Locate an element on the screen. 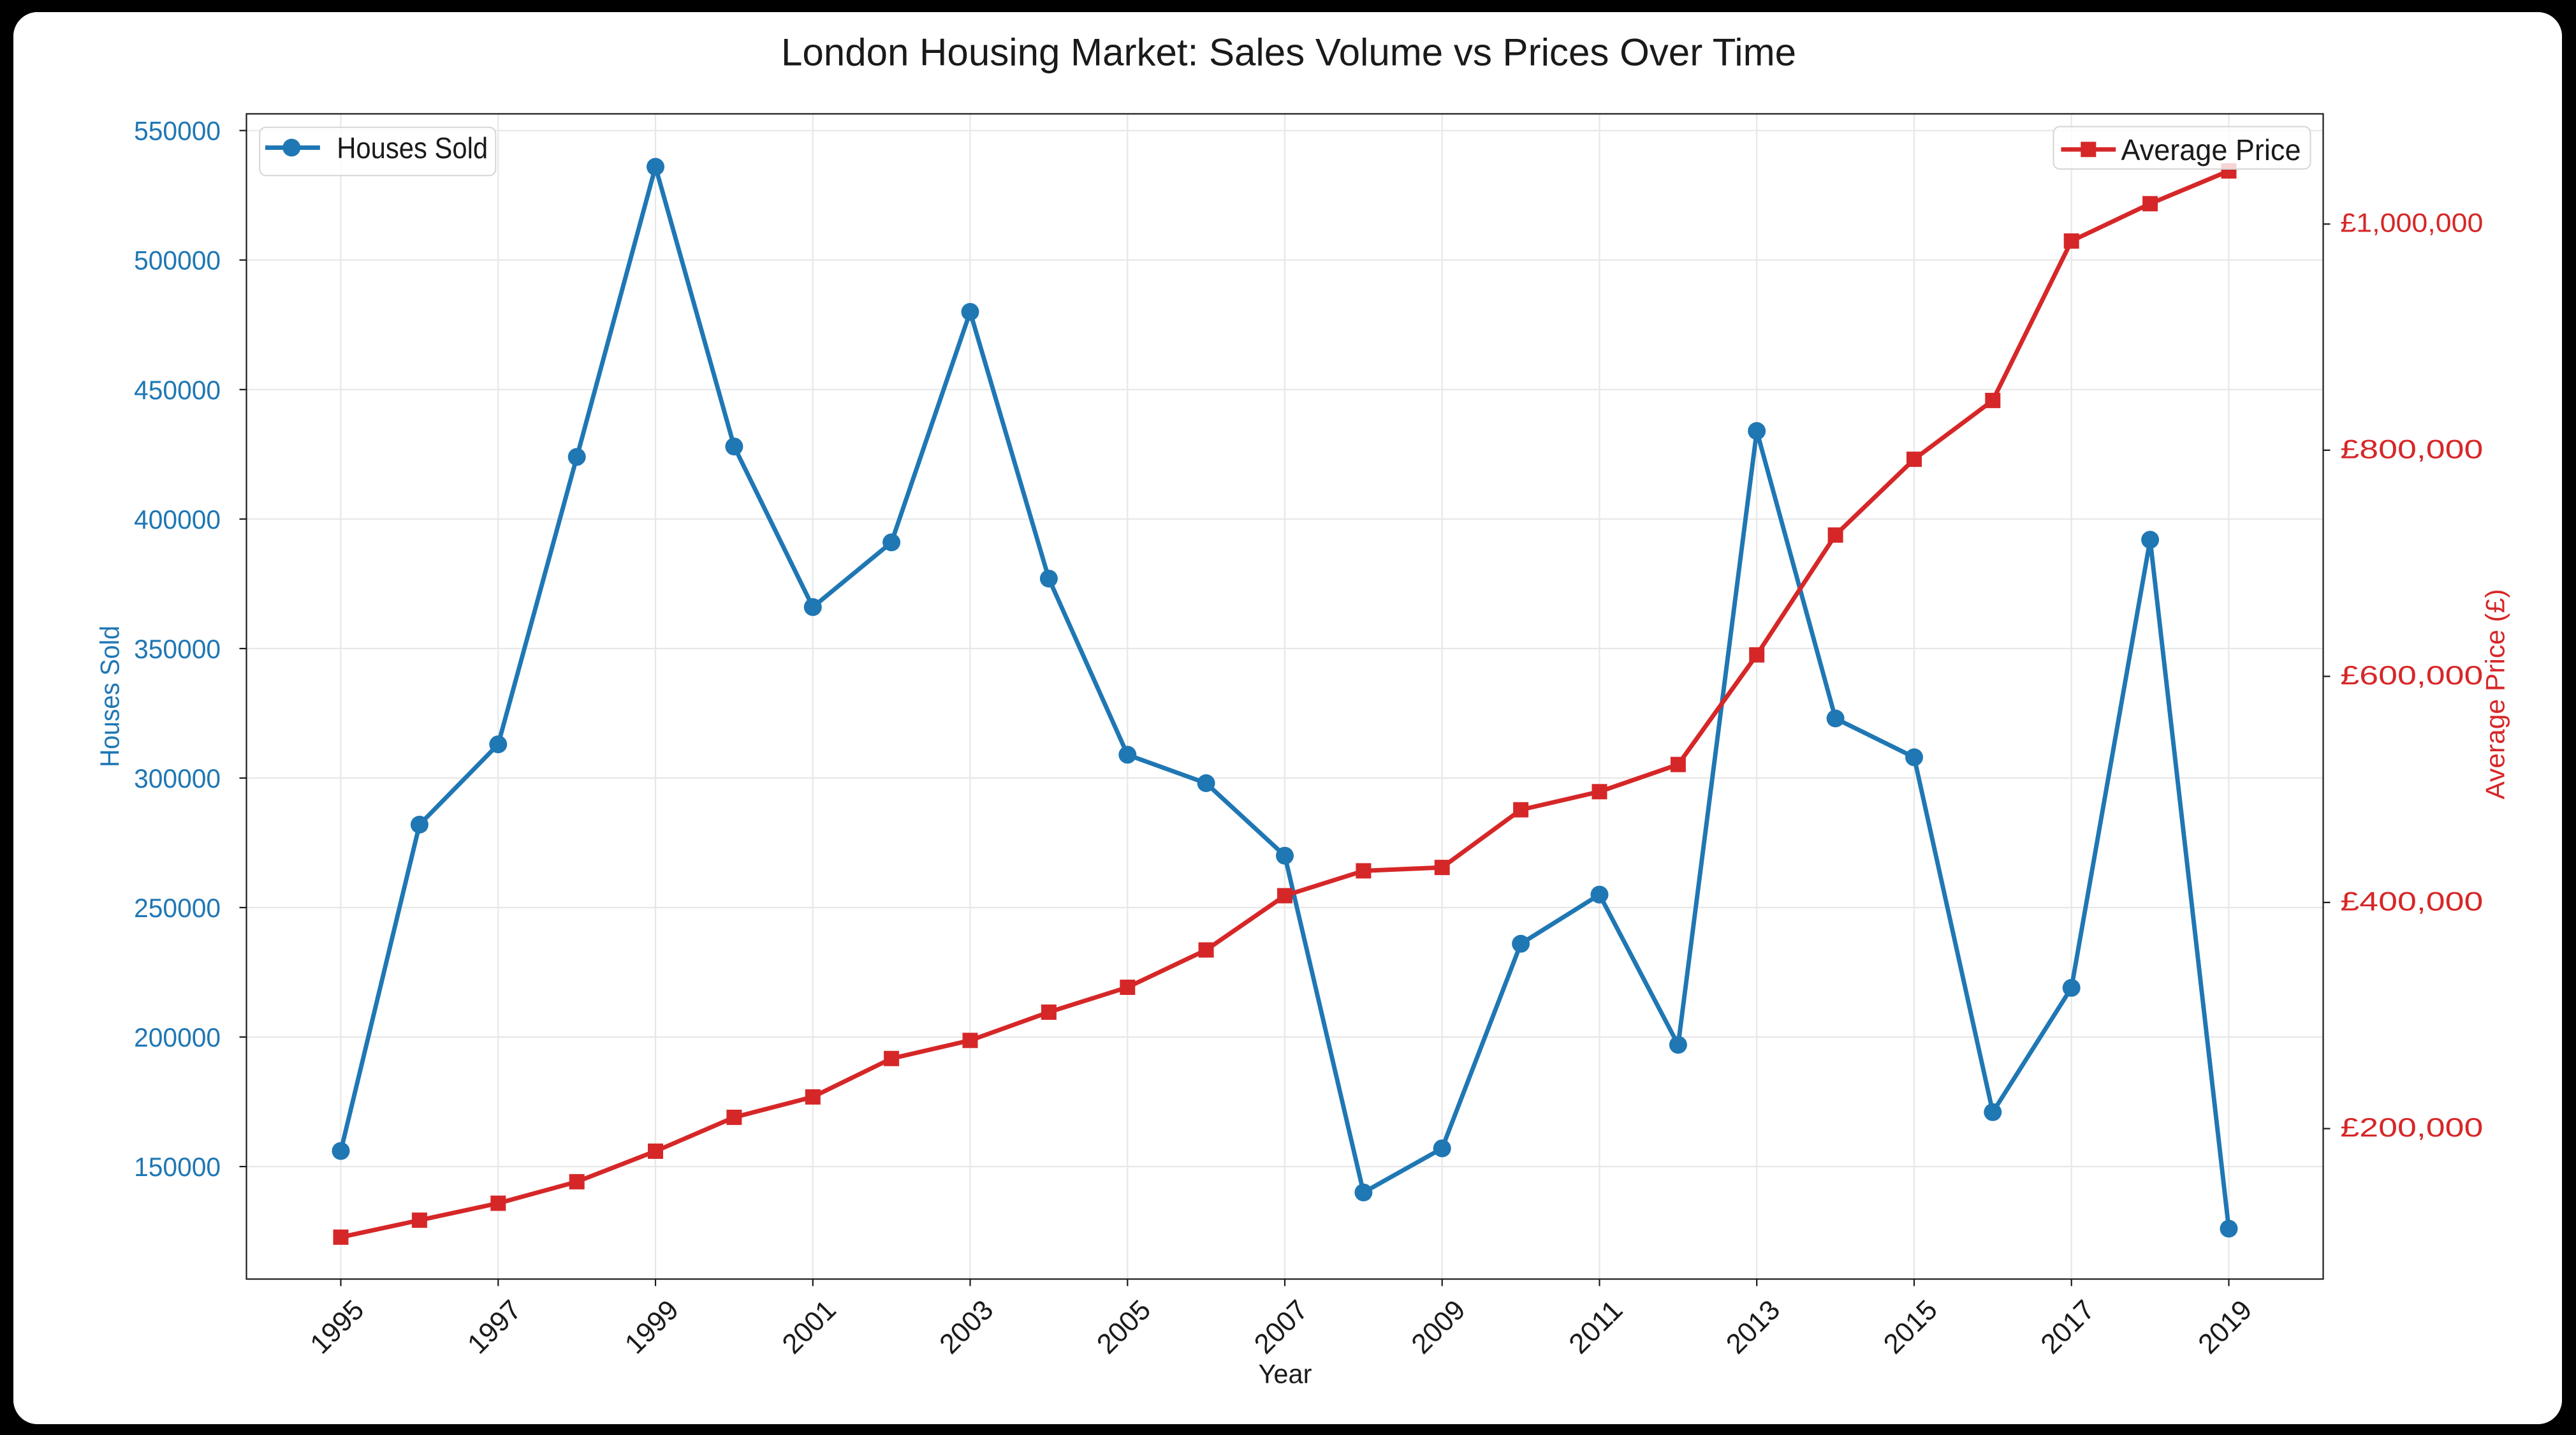  svg-text: Average Price is located at coordinates (2211, 149).